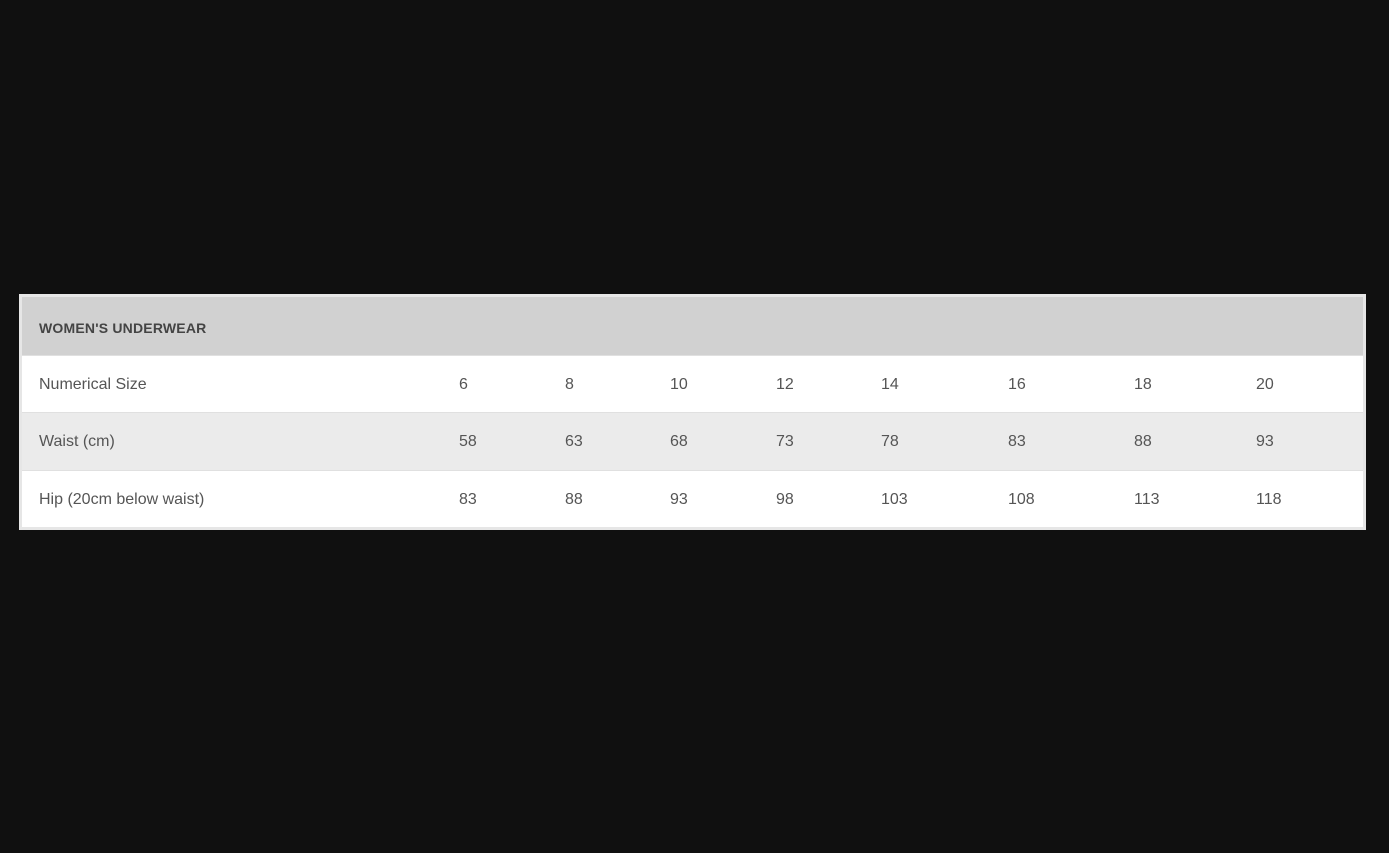 Image resolution: width=1389 pixels, height=853 pixels. I want to click on table-title: WOMEN'S UNDERWEAR, so click(123, 328).